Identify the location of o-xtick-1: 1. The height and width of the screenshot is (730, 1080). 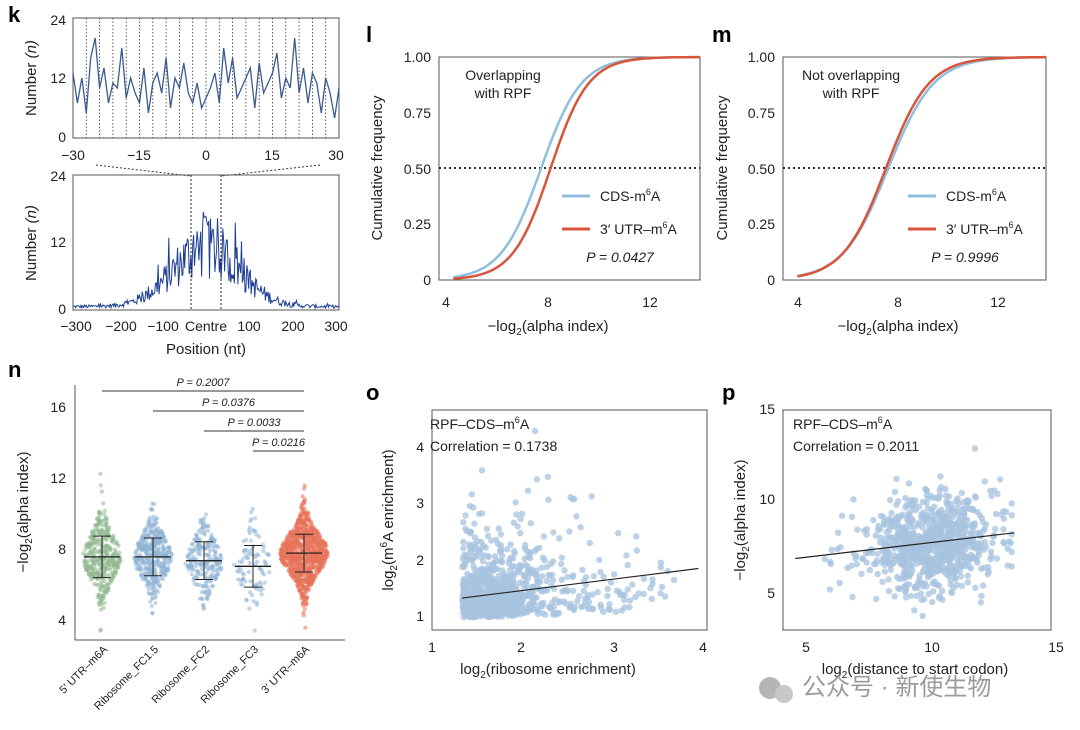
(432, 647).